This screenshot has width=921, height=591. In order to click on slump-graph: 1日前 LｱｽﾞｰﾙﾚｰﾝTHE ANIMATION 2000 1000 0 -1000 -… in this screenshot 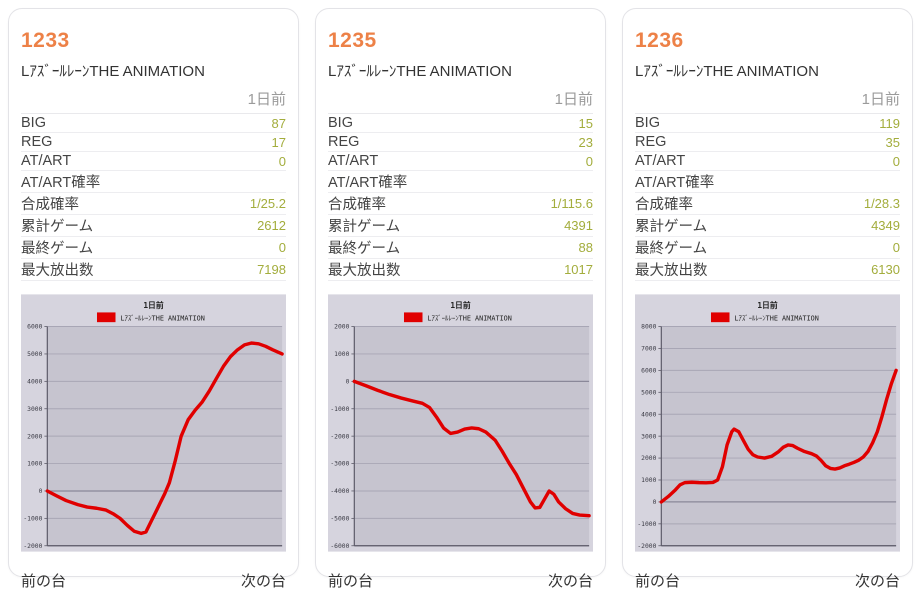, I will do `click(460, 423)`.